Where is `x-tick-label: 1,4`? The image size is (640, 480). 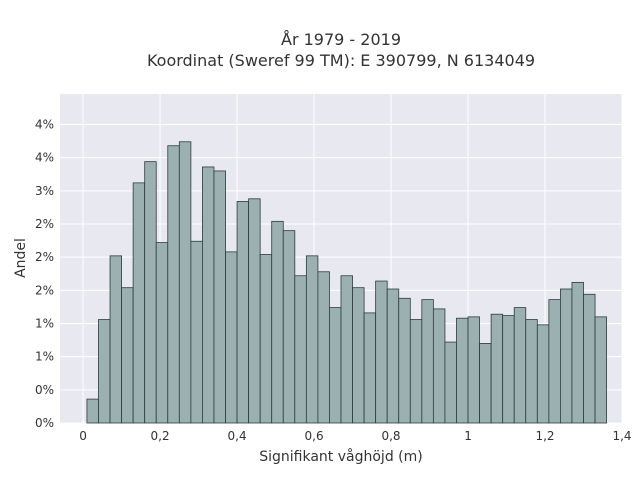
x-tick-label: 1,4 is located at coordinates (621, 436).